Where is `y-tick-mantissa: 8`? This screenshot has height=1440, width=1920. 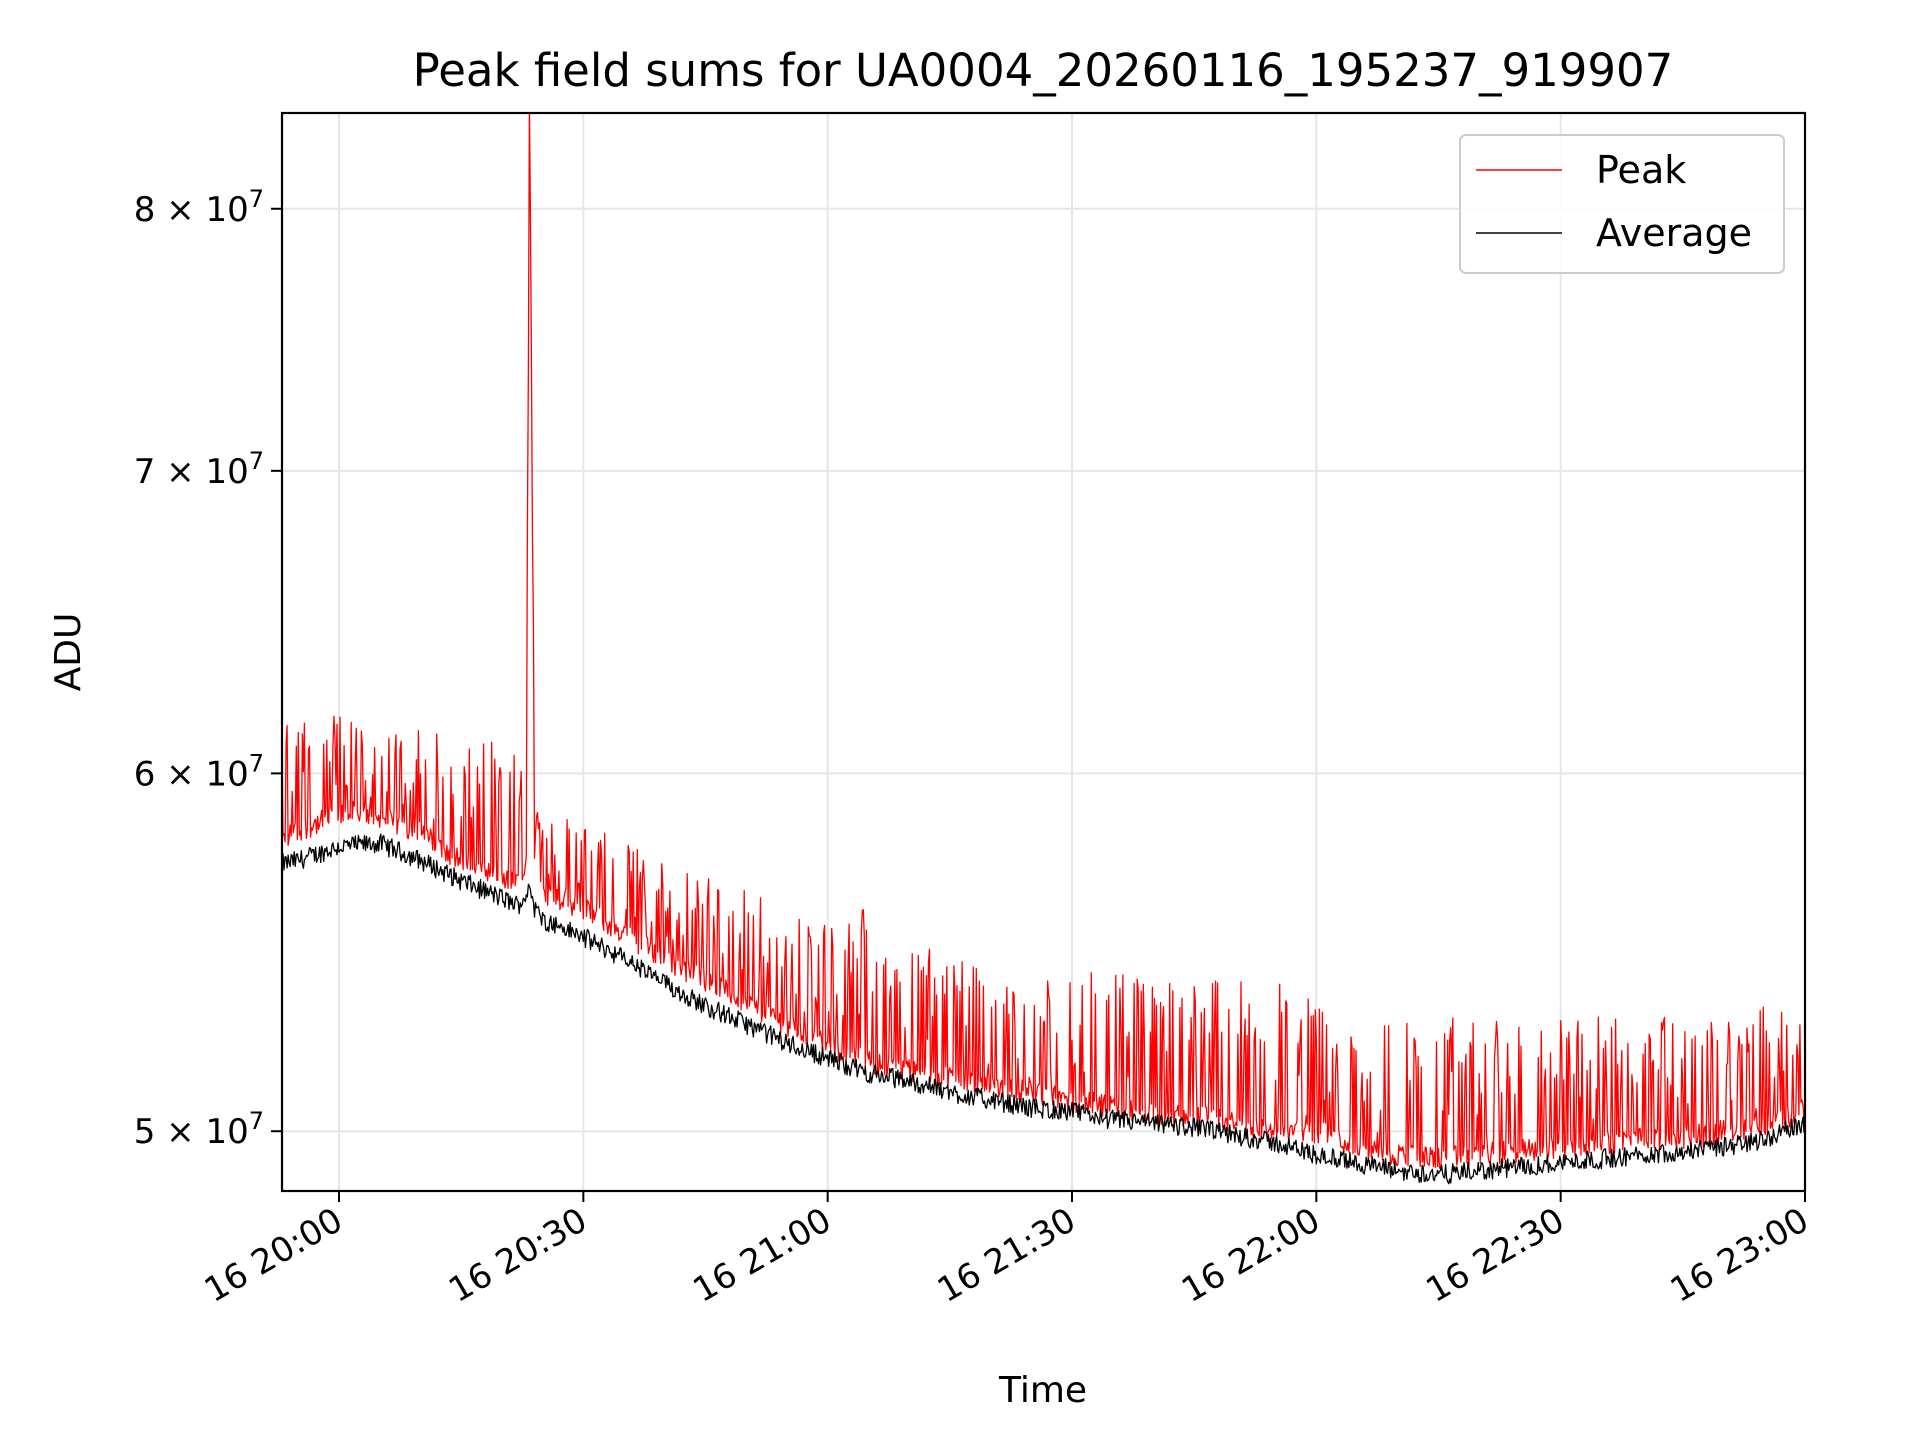 y-tick-mantissa: 8 is located at coordinates (145, 210).